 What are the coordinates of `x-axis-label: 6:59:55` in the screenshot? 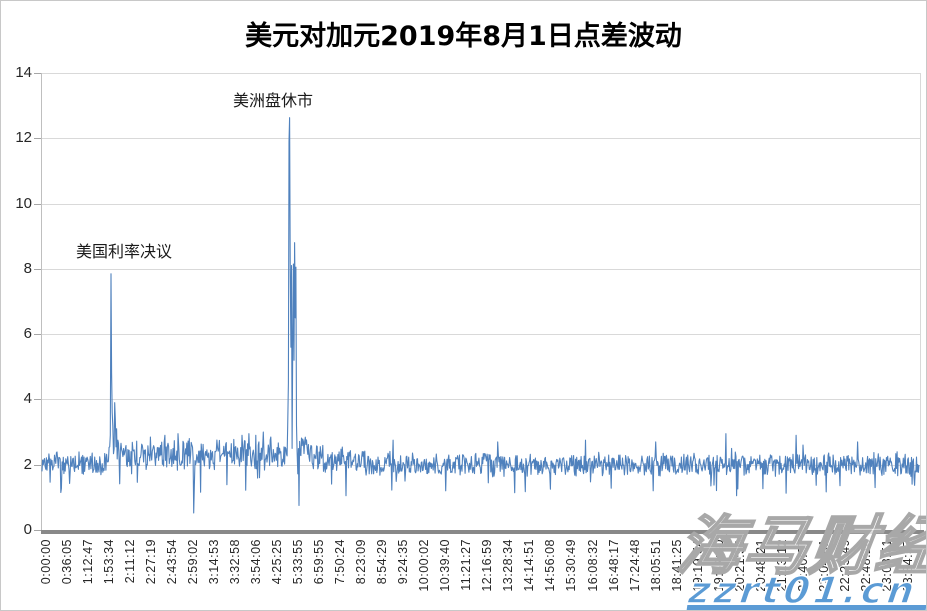 It's located at (319, 562).